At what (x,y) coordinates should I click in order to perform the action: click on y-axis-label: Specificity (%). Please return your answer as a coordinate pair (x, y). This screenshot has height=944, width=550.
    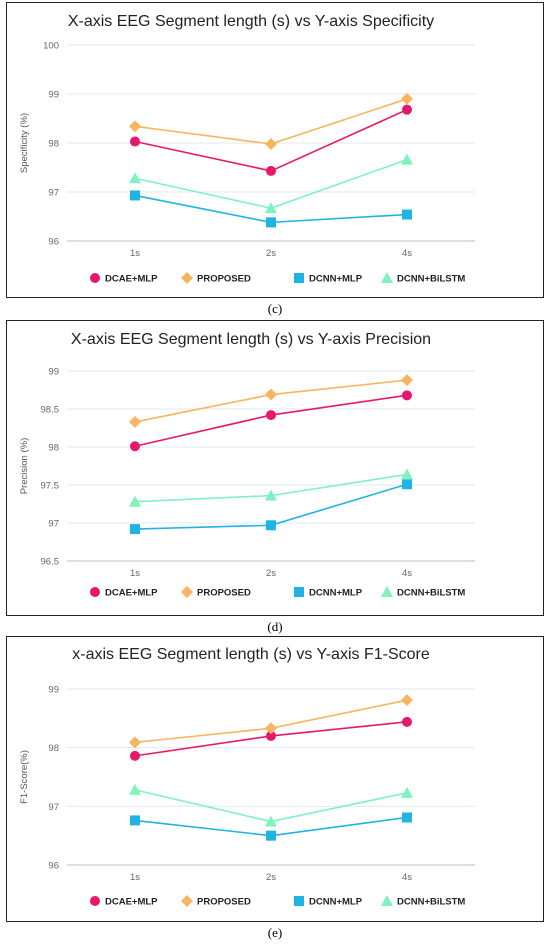
    Looking at the image, I should click on (24, 143).